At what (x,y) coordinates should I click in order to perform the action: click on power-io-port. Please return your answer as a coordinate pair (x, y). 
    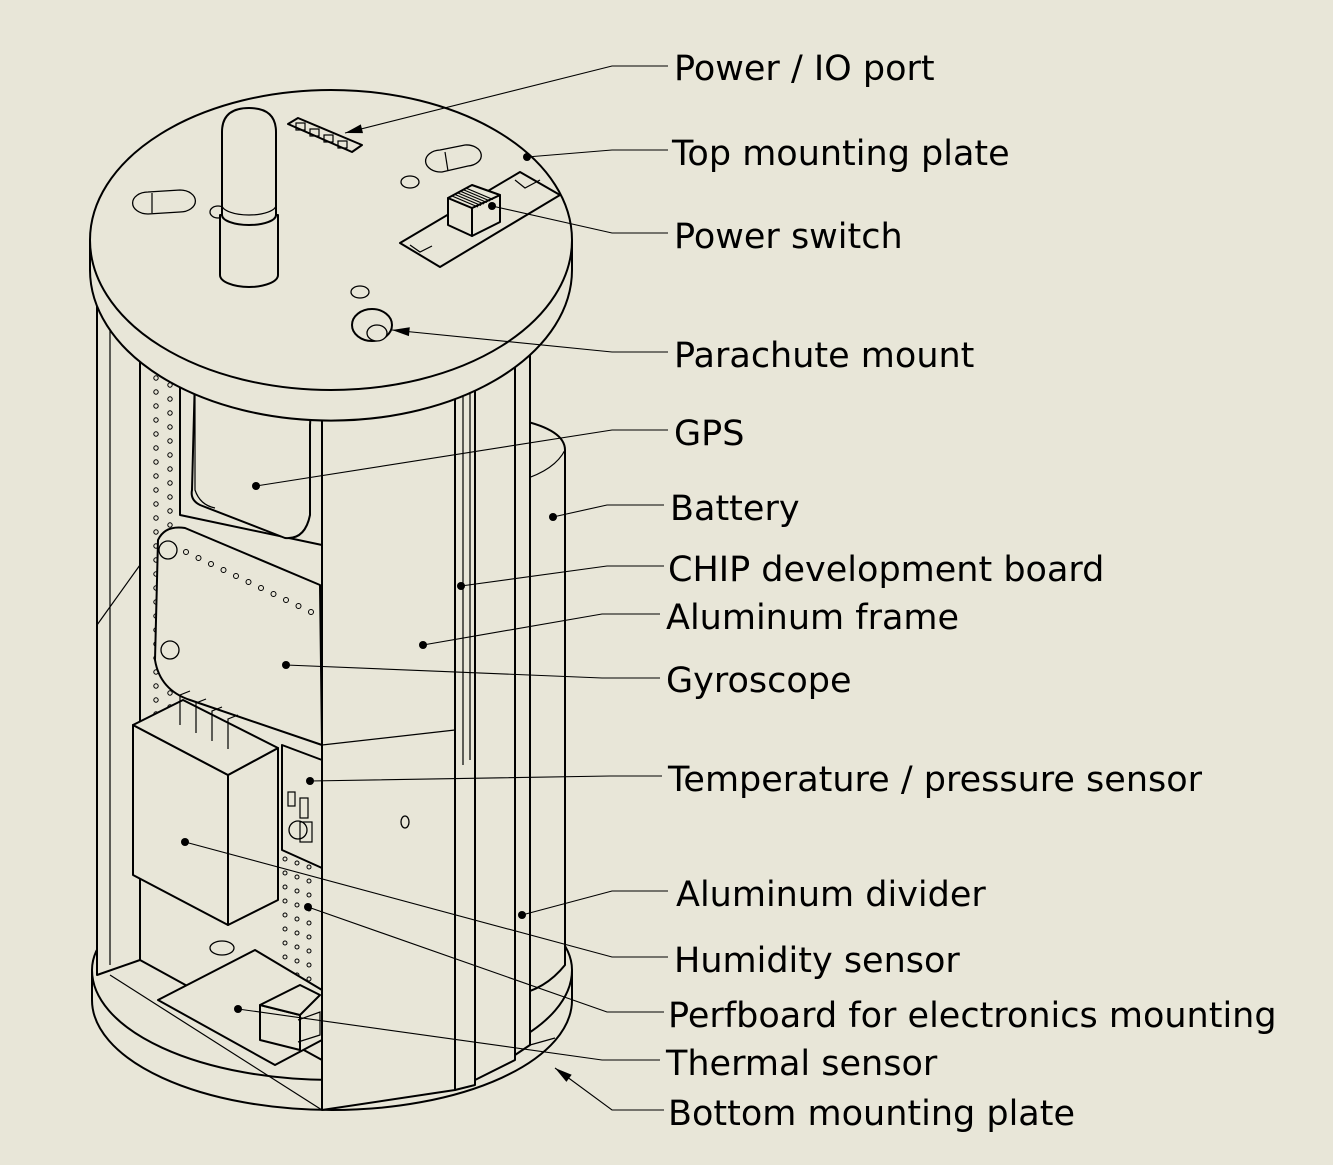
    Looking at the image, I should click on (325, 135).